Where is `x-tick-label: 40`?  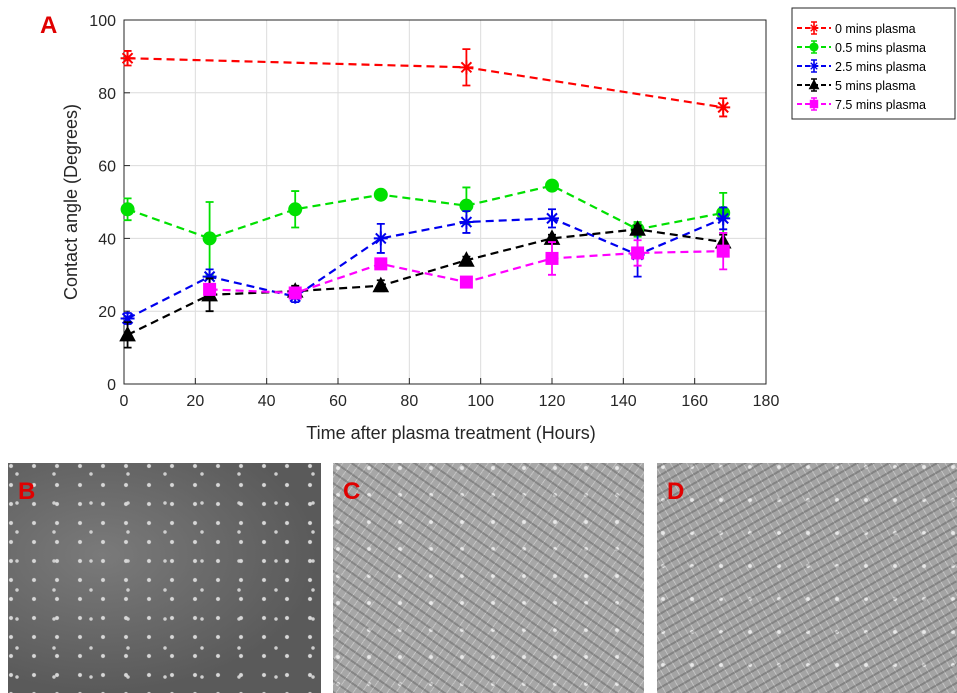 x-tick-label: 40 is located at coordinates (267, 401).